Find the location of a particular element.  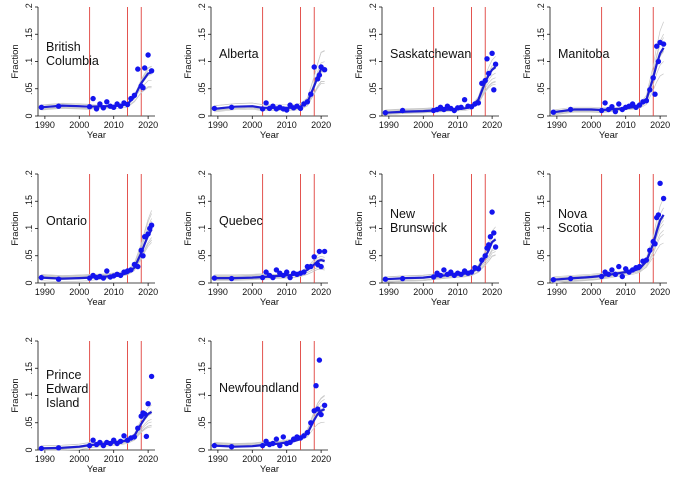

province-label: Edward is located at coordinates (67, 389).